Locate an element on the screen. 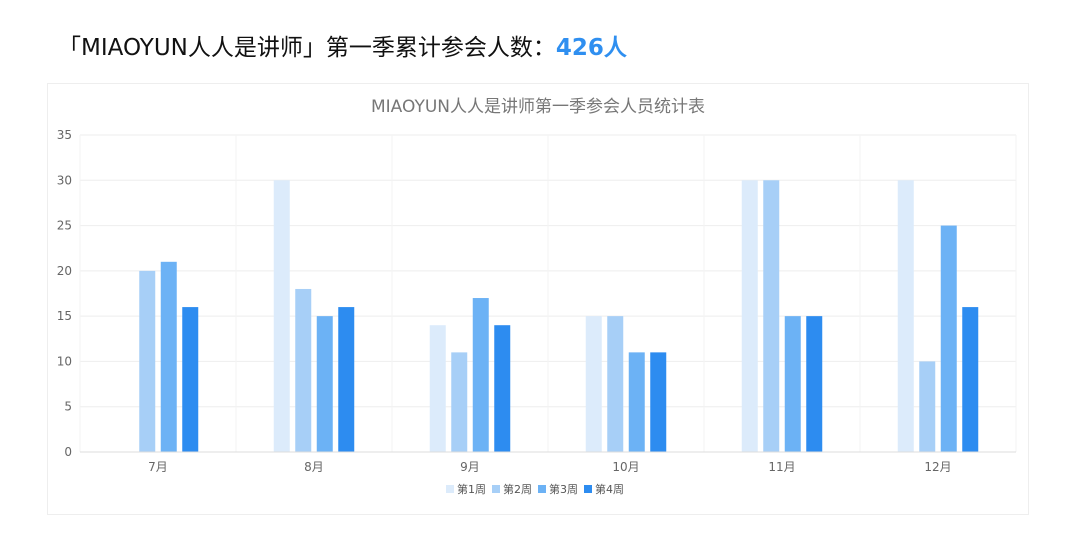 This screenshot has width=1080, height=554. chart-title: MIAOYUN人人是讲师第一季参会人员统计表 is located at coordinates (538, 107).